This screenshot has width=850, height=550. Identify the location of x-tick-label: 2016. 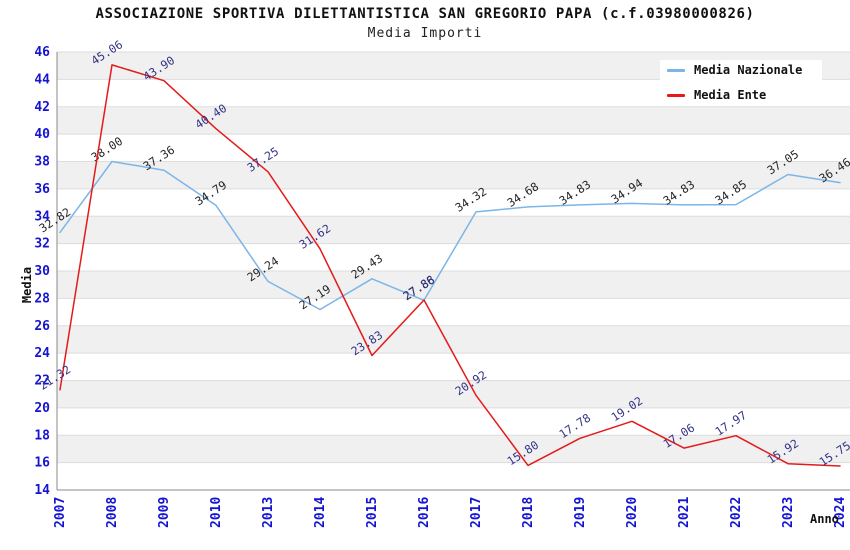
(424, 512).